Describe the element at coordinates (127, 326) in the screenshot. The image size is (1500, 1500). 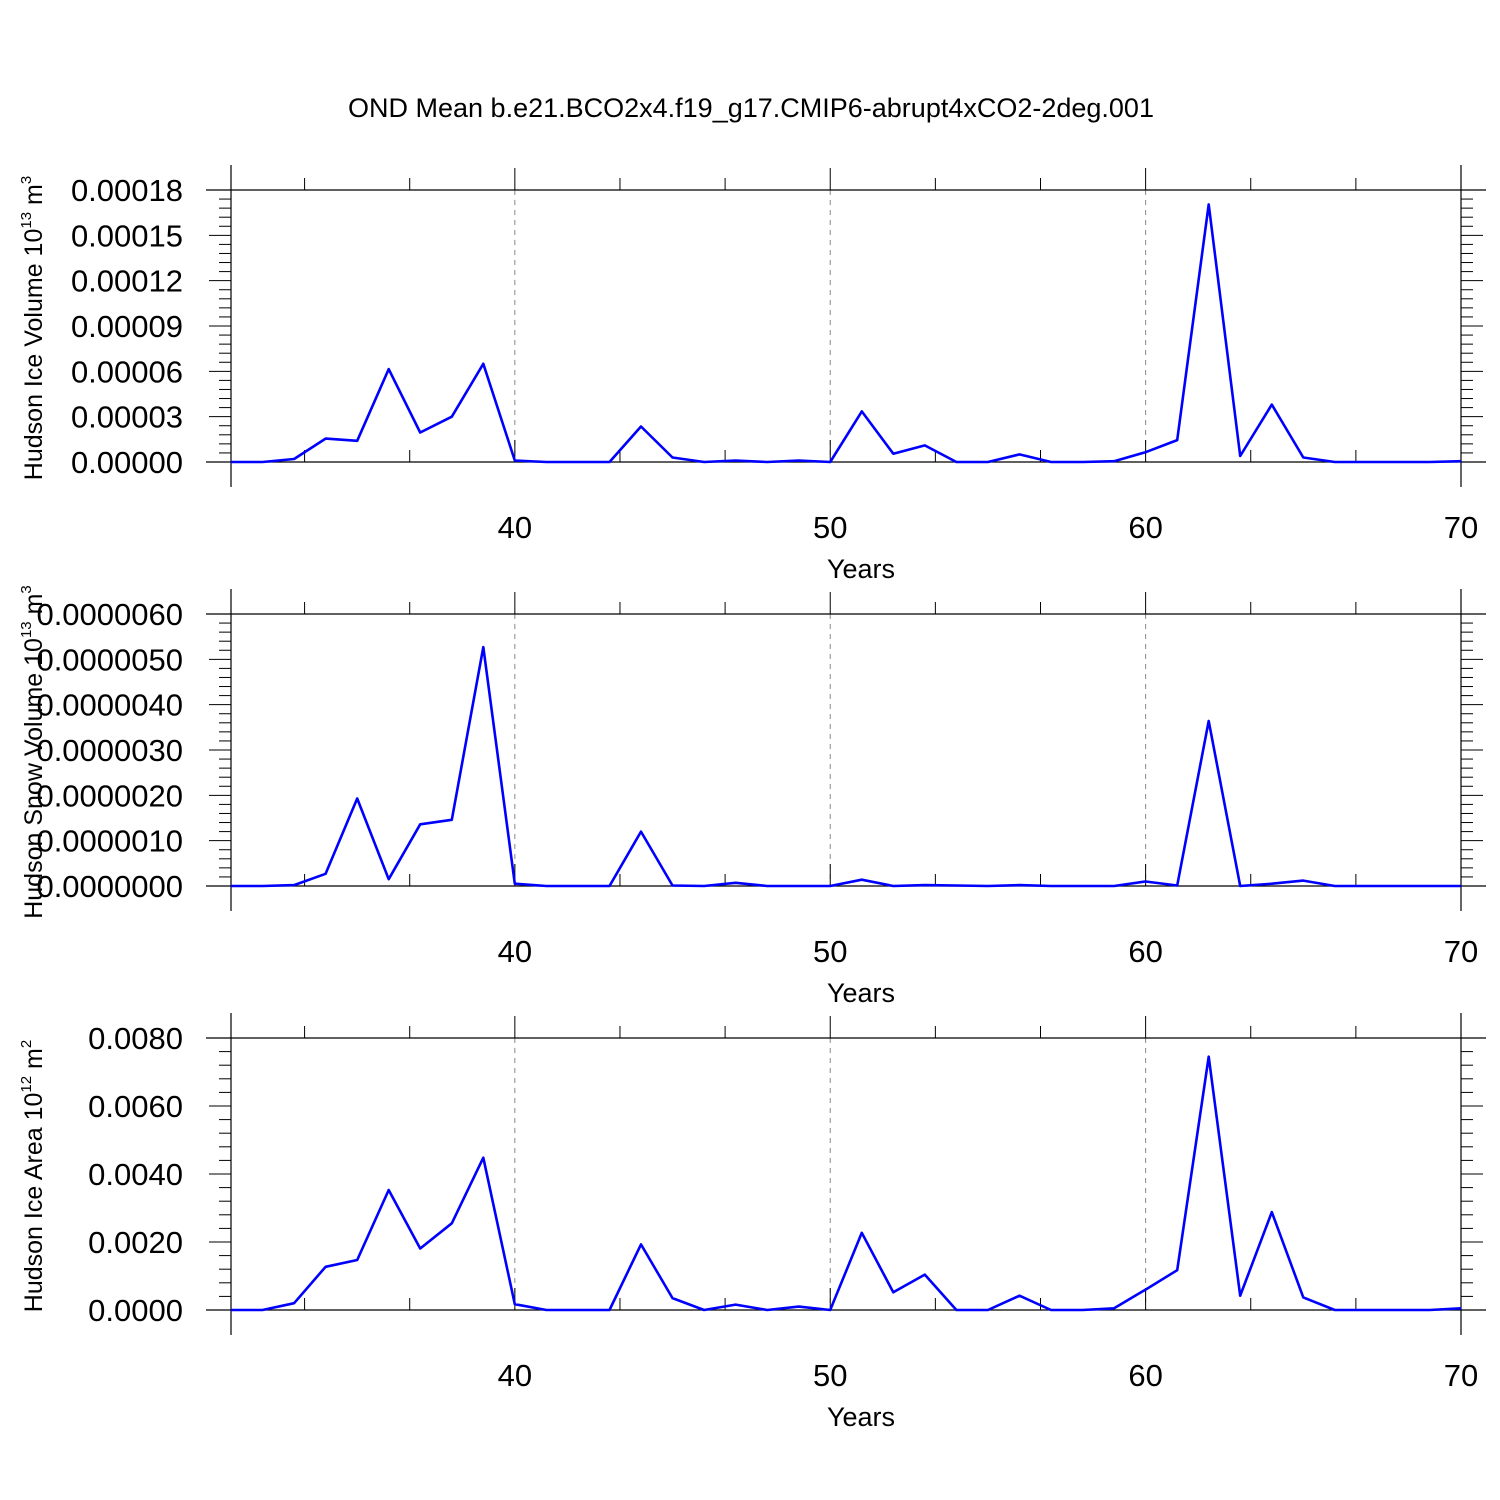
I see `y-tick-label: 0.00009` at that location.